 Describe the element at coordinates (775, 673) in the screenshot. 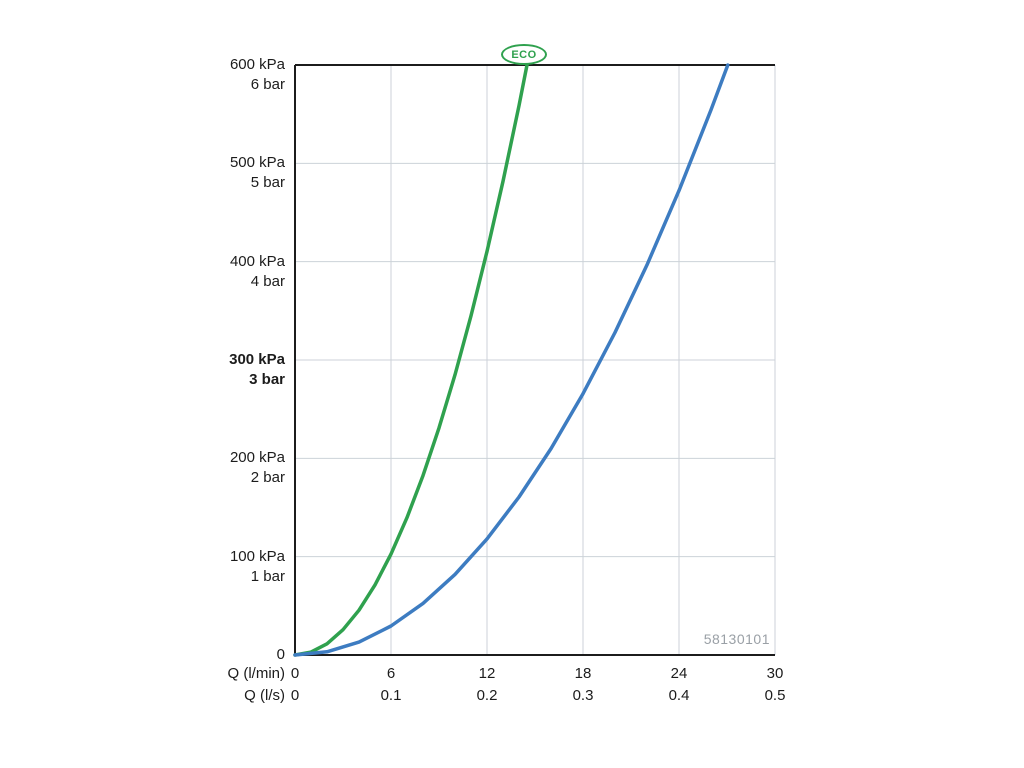

I see `x-tick-lmin-30: 30` at that location.